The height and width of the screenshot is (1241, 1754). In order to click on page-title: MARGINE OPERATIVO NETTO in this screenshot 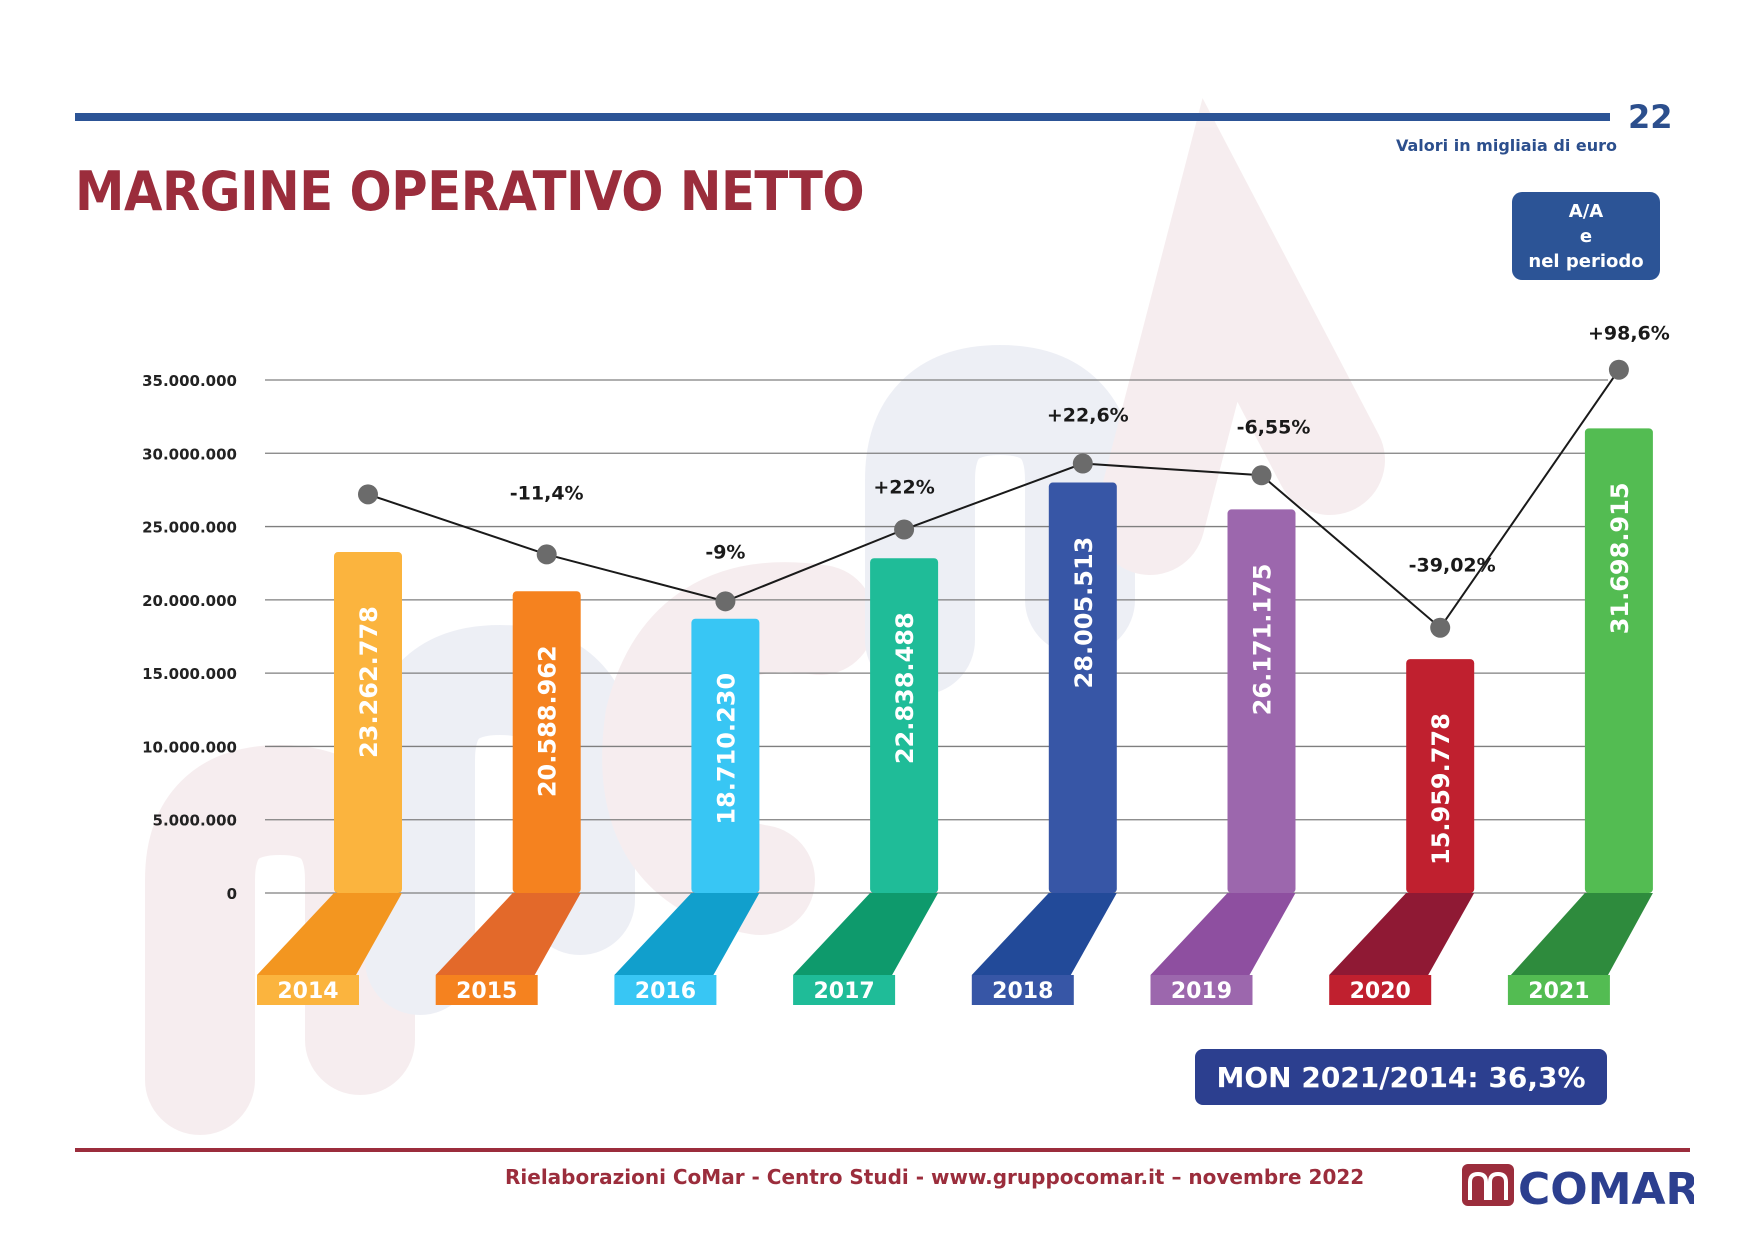, I will do `click(470, 191)`.